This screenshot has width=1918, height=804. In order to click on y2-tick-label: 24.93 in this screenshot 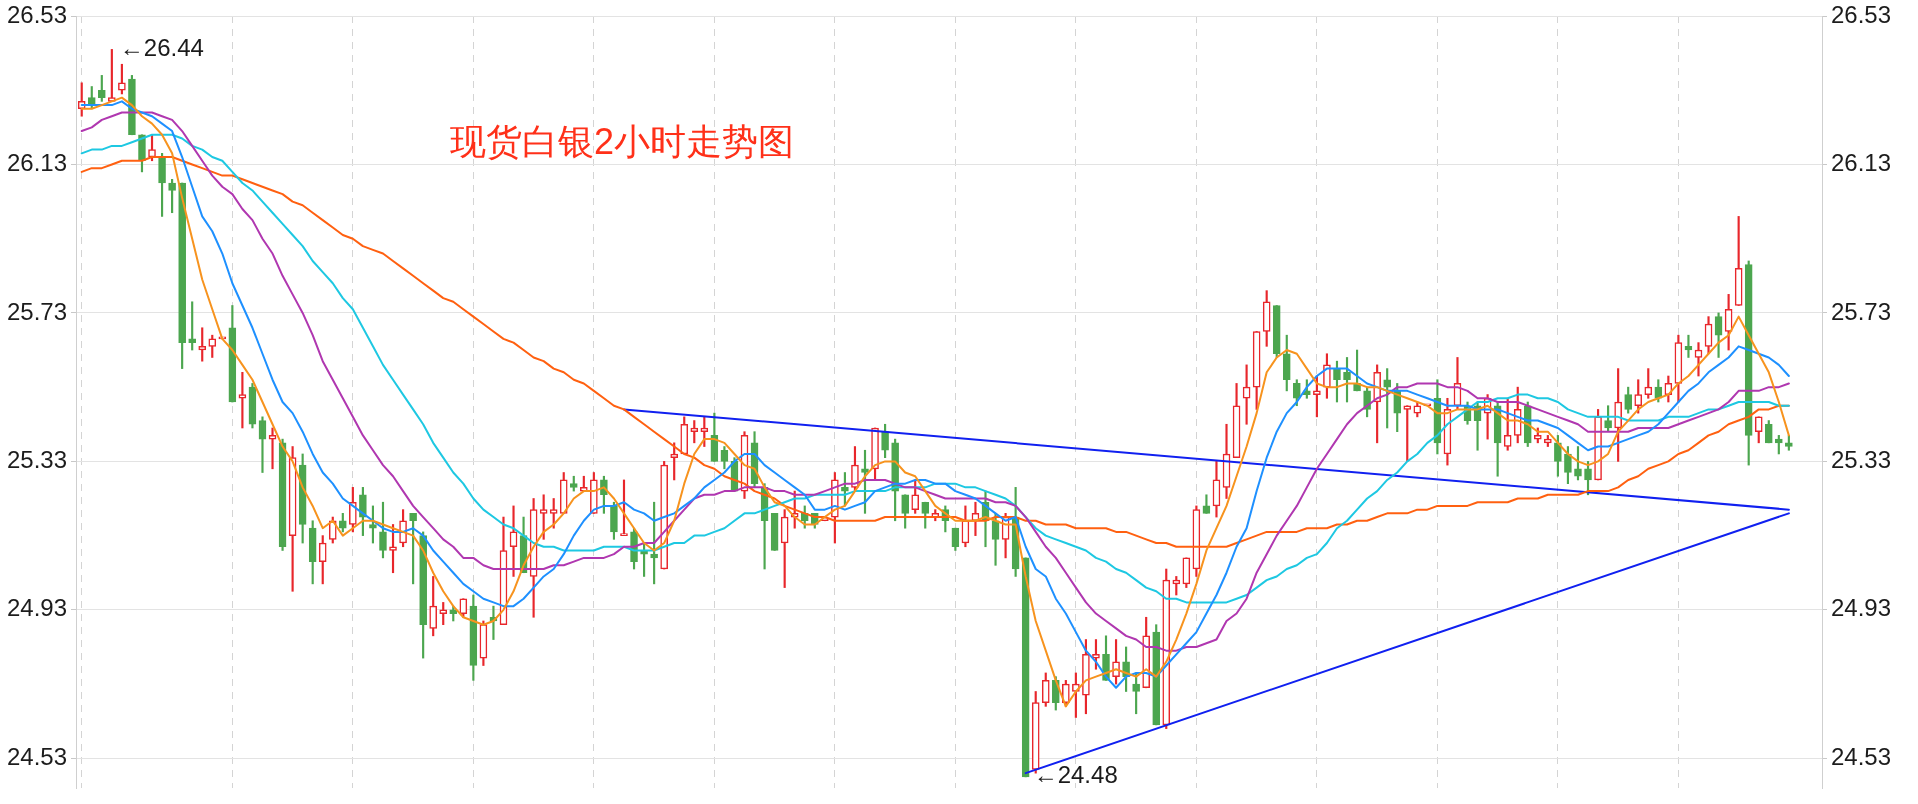, I will do `click(1861, 608)`.